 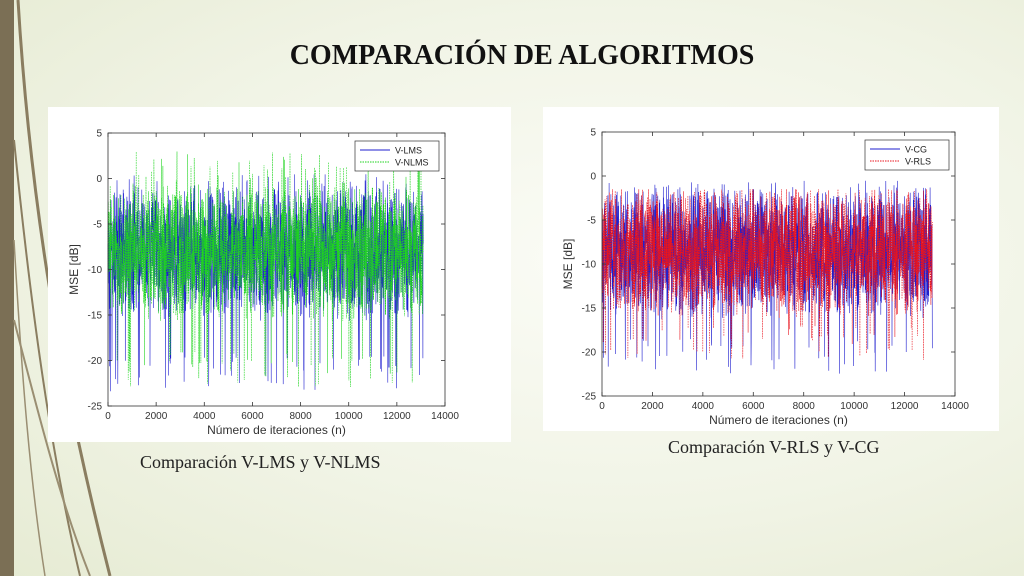 I want to click on legend: V-LMS V-NLMS, so click(x=397, y=156).